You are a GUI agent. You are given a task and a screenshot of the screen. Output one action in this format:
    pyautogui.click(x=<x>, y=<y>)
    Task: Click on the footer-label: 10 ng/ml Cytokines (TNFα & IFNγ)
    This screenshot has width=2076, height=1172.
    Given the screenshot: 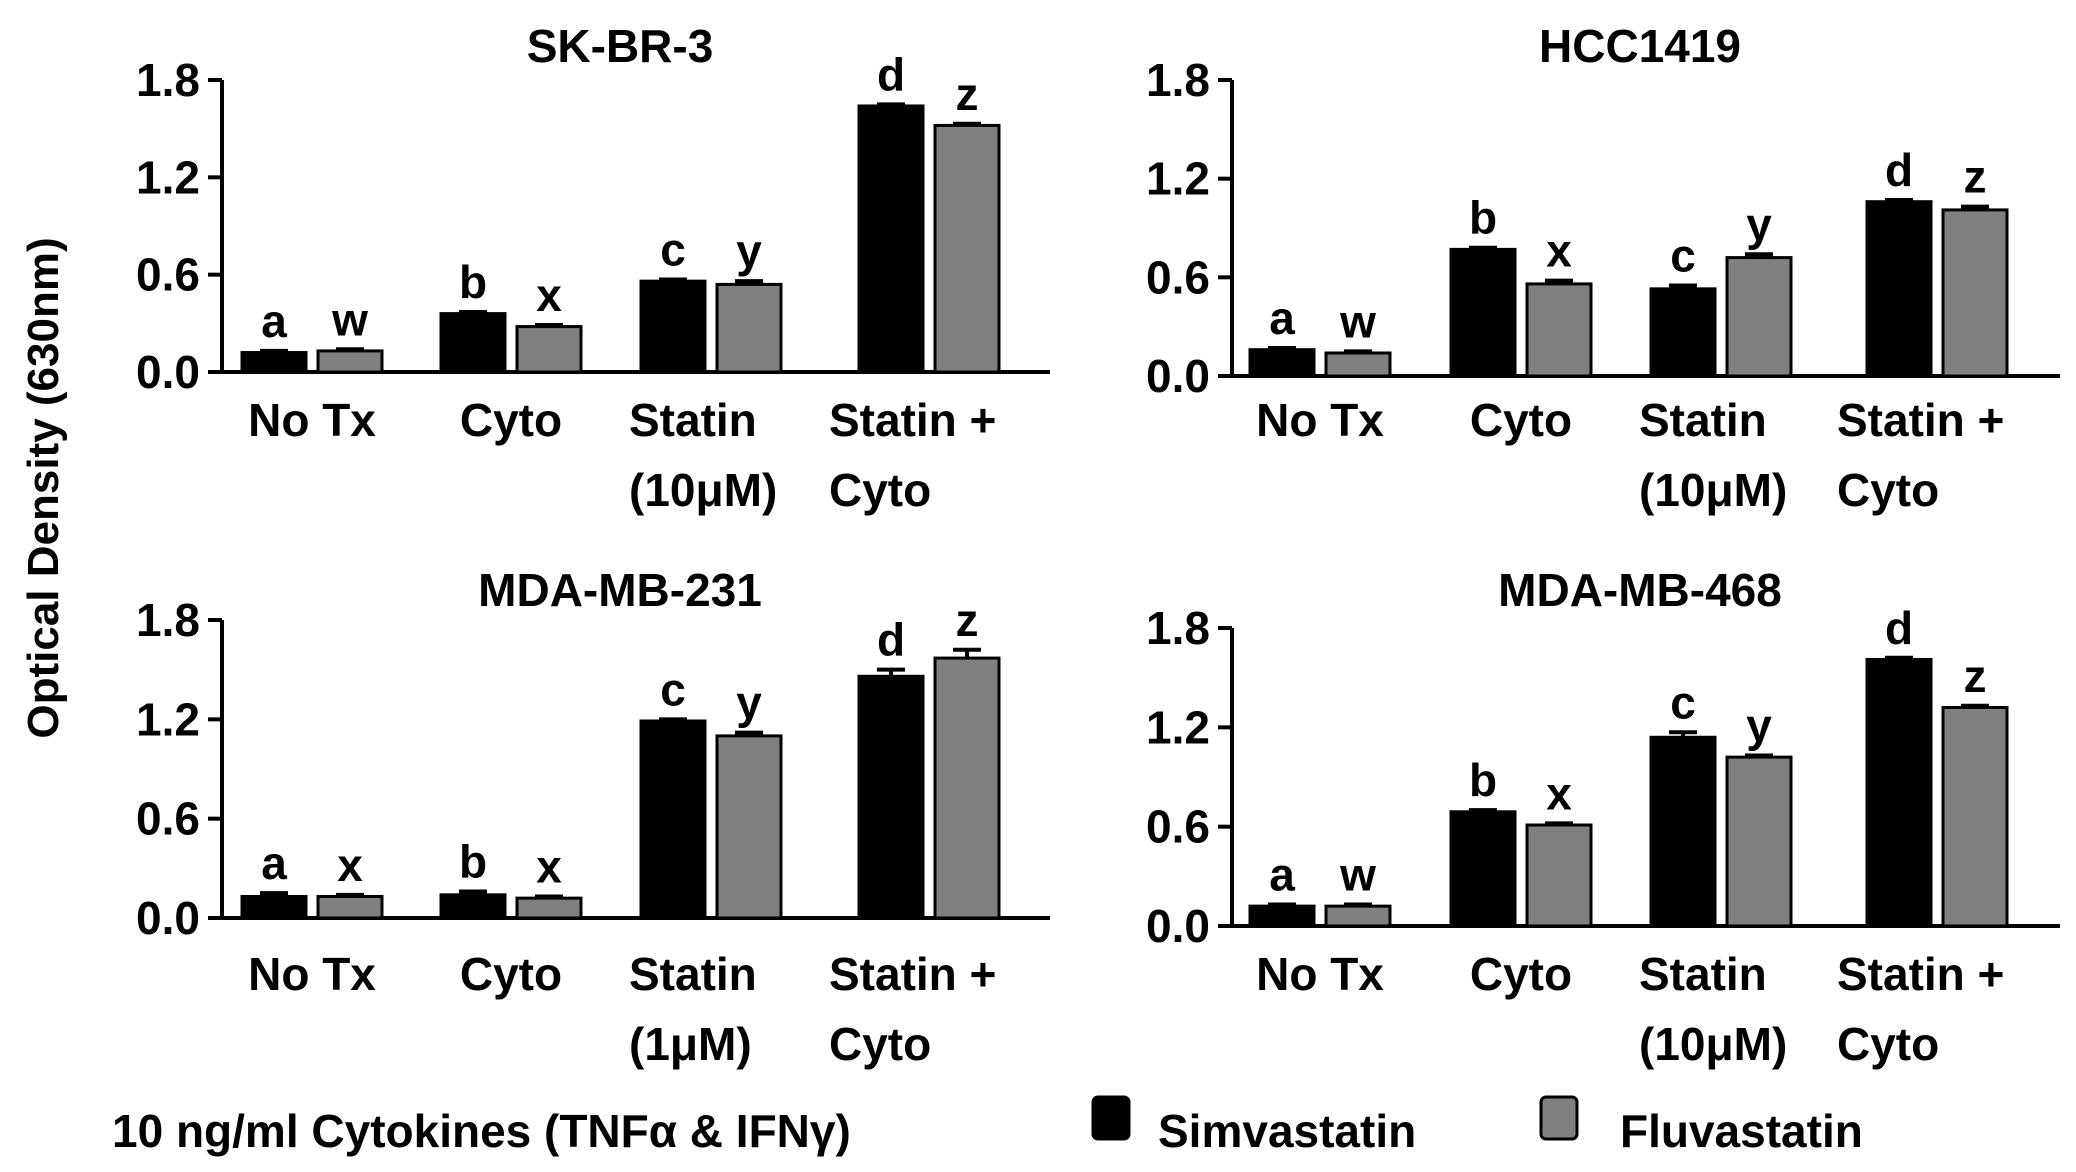 What is the action you would take?
    pyautogui.click(x=481, y=1131)
    